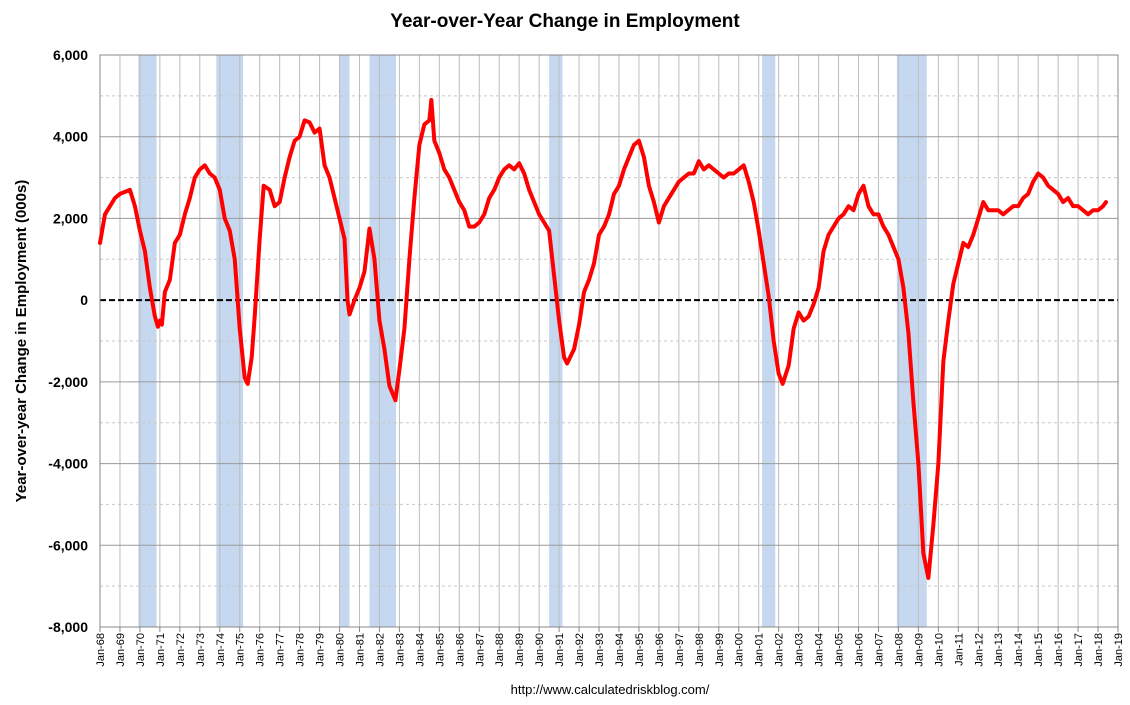 This screenshot has height=705, width=1130. What do you see at coordinates (1019, 650) in the screenshot?
I see `x-tick-label: Jan-14` at bounding box center [1019, 650].